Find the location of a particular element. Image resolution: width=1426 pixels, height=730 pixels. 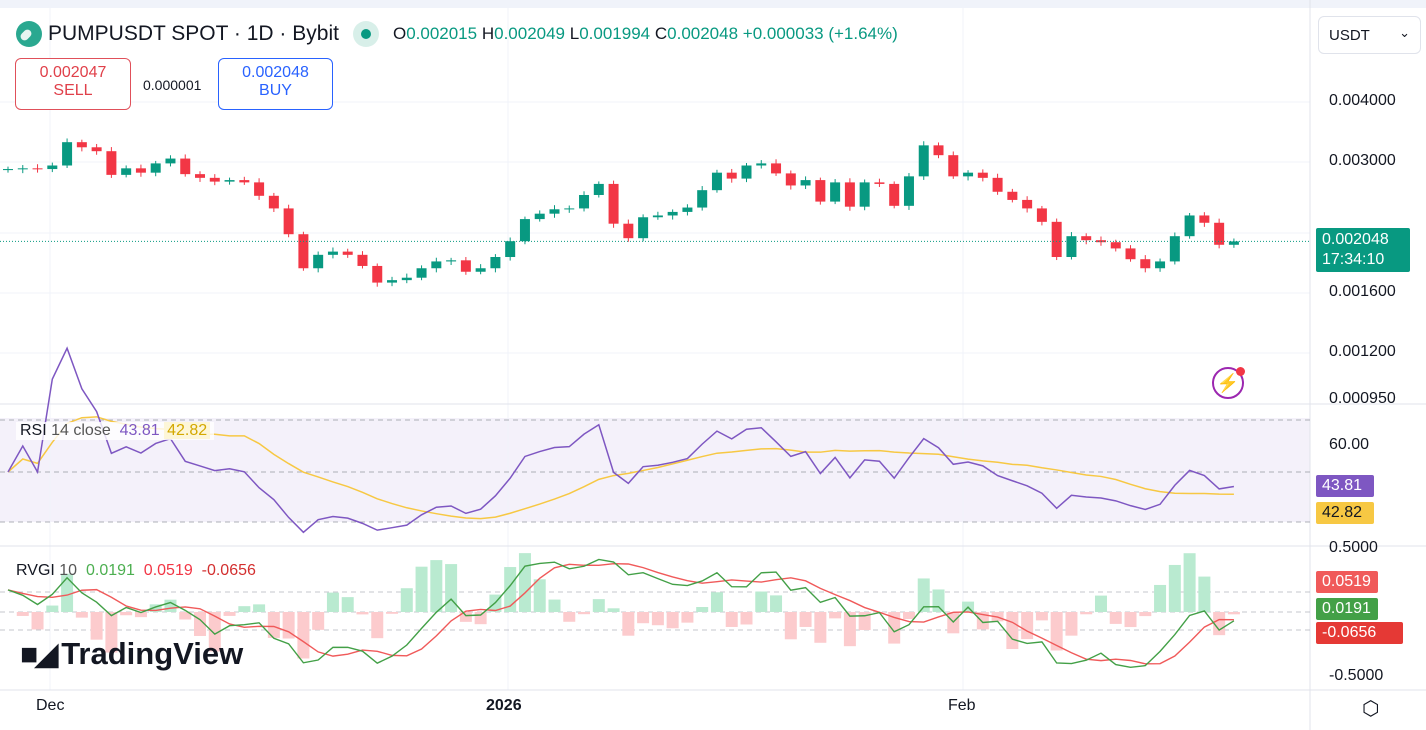

time-tick: Dec is located at coordinates (50, 705).